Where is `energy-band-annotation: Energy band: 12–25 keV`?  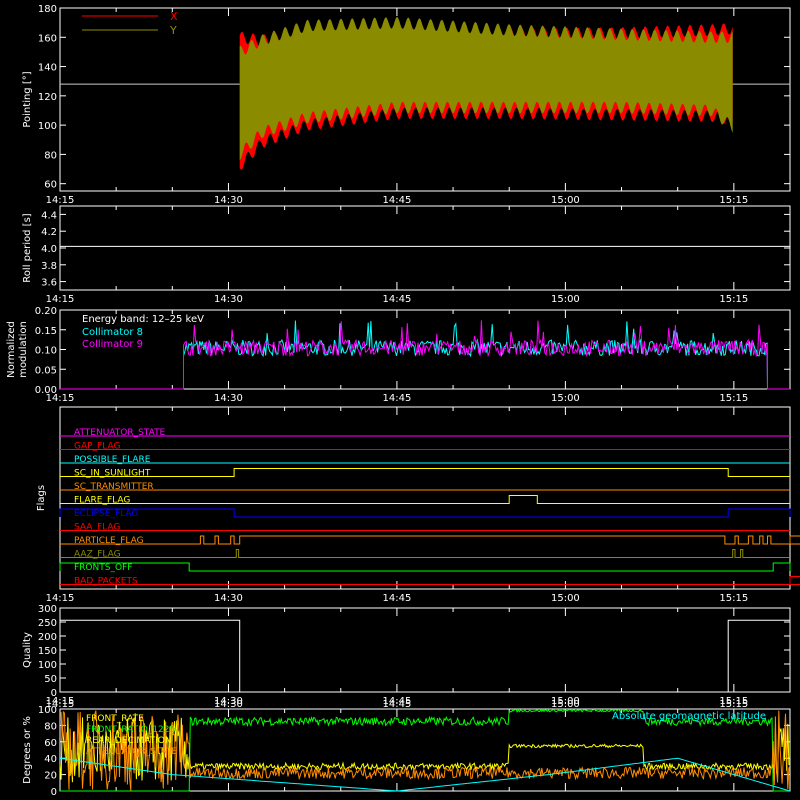 energy-band-annotation: Energy band: 12–25 keV is located at coordinates (143, 319).